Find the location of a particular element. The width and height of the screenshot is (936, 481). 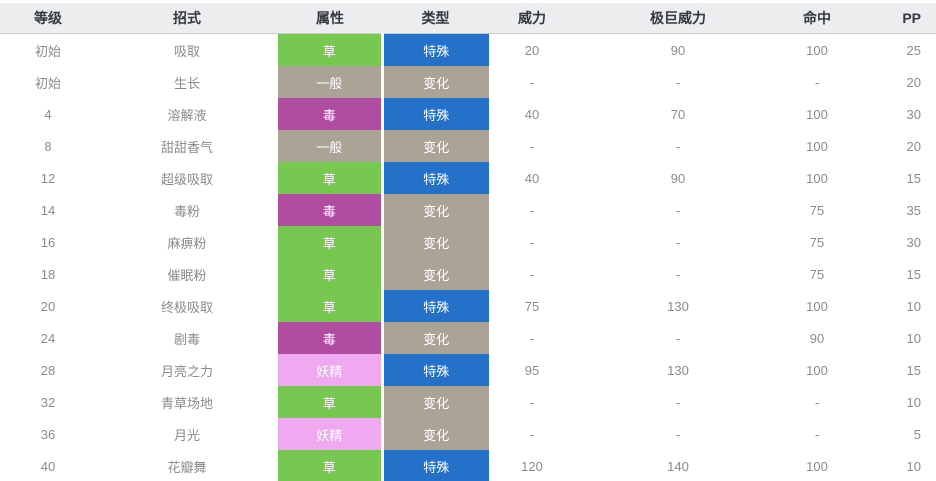

pp-cell: 25 is located at coordinates (913, 50).